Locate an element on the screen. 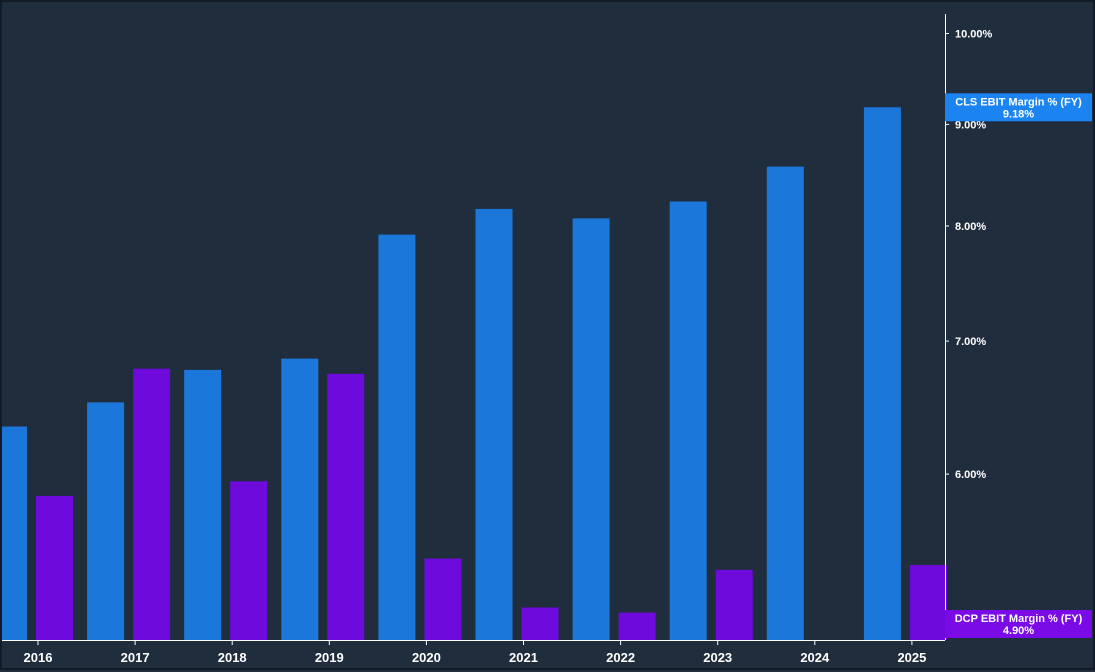 This screenshot has width=1095, height=672. bar-dcp-2020 is located at coordinates (443, 599).